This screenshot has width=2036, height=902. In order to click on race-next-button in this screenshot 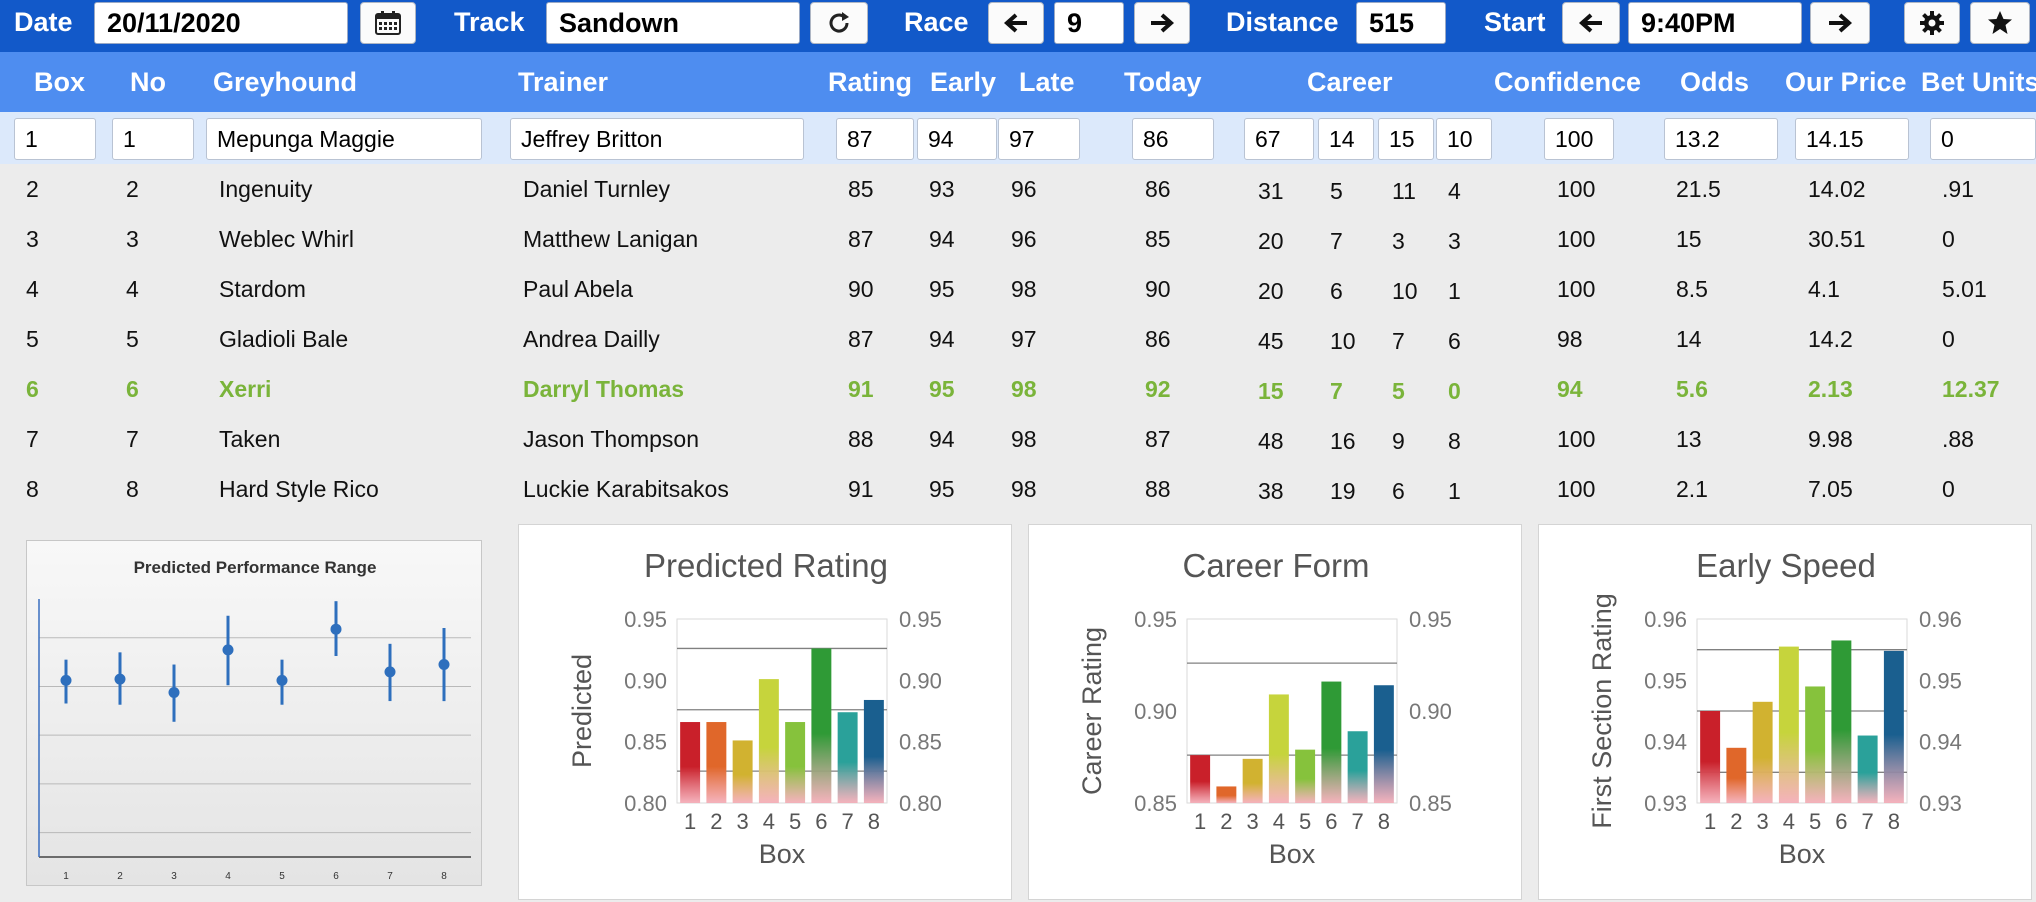, I will do `click(1162, 23)`.